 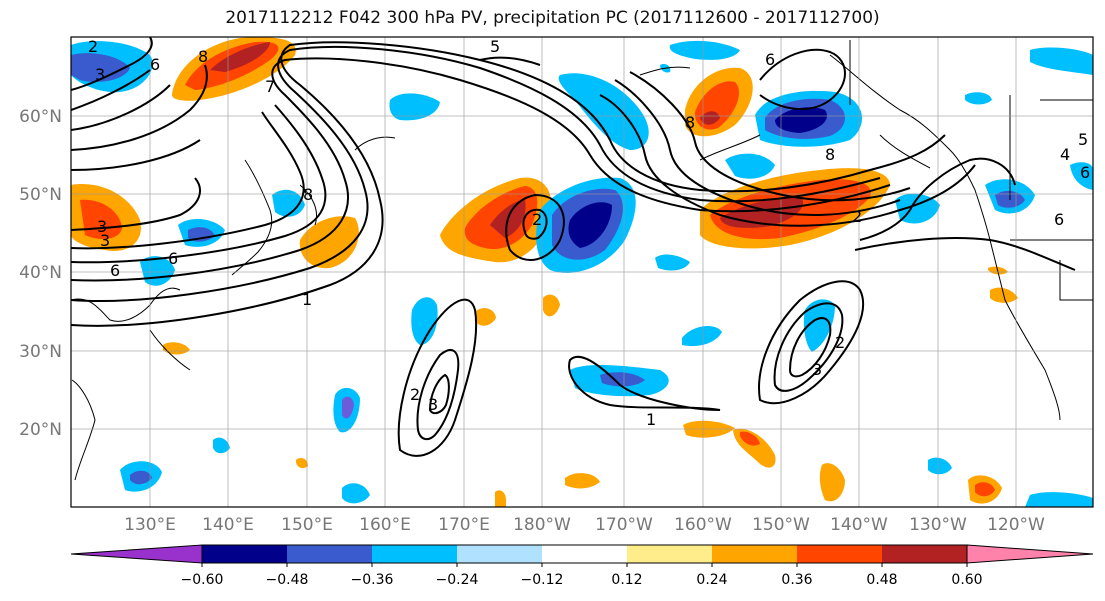 What do you see at coordinates (626, 580) in the screenshot?
I see `colorbar-tick: 0.12` at bounding box center [626, 580].